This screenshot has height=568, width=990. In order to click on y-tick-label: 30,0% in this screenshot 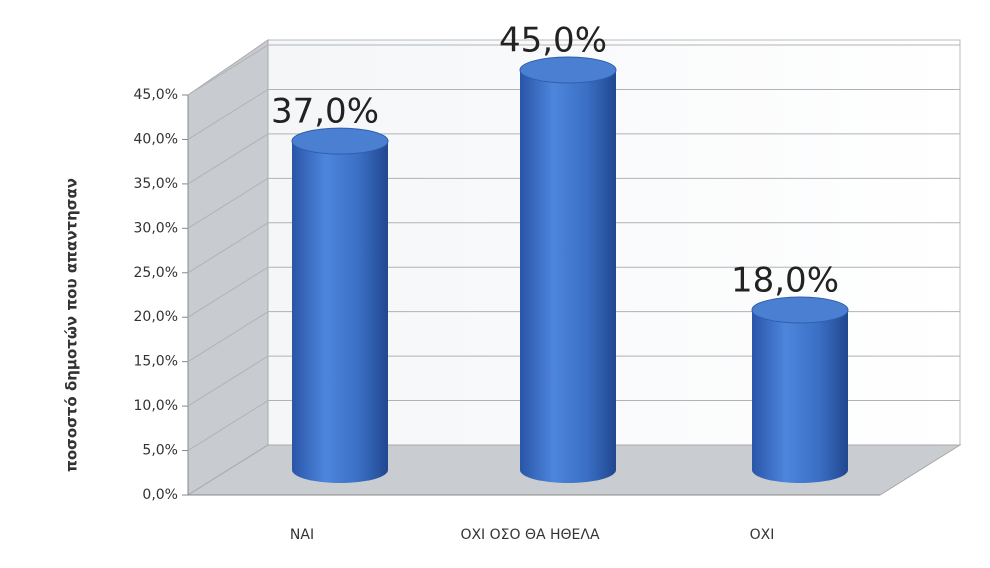, I will do `click(156, 228)`.